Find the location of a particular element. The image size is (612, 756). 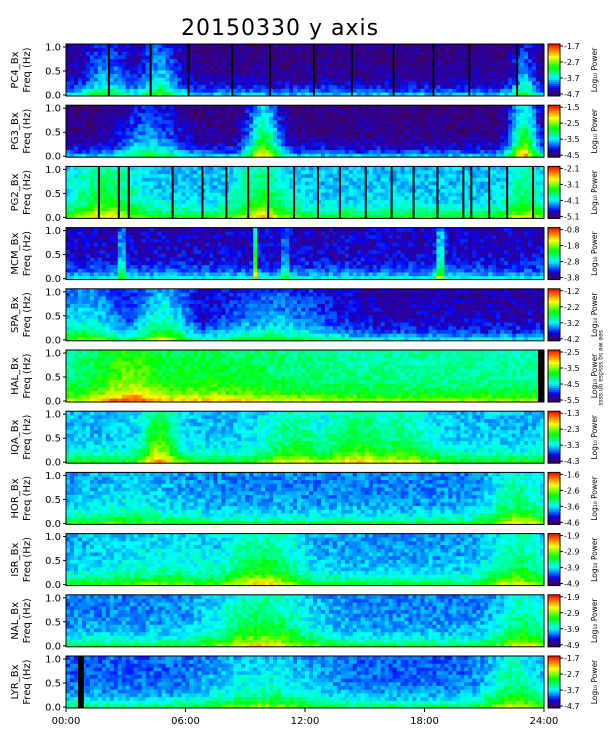

panel-frame is located at coordinates (305, 131).